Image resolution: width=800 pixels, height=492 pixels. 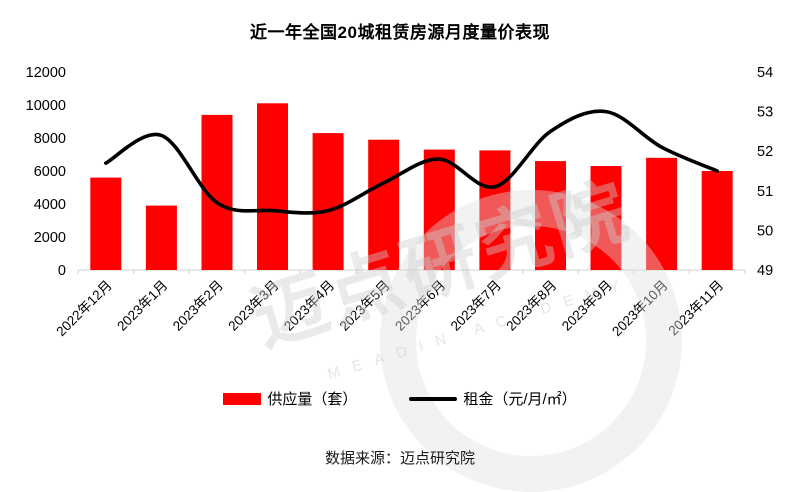 What do you see at coordinates (198, 306) in the screenshot?
I see `x-axis-label-2023年2月: 2023年2月` at bounding box center [198, 306].